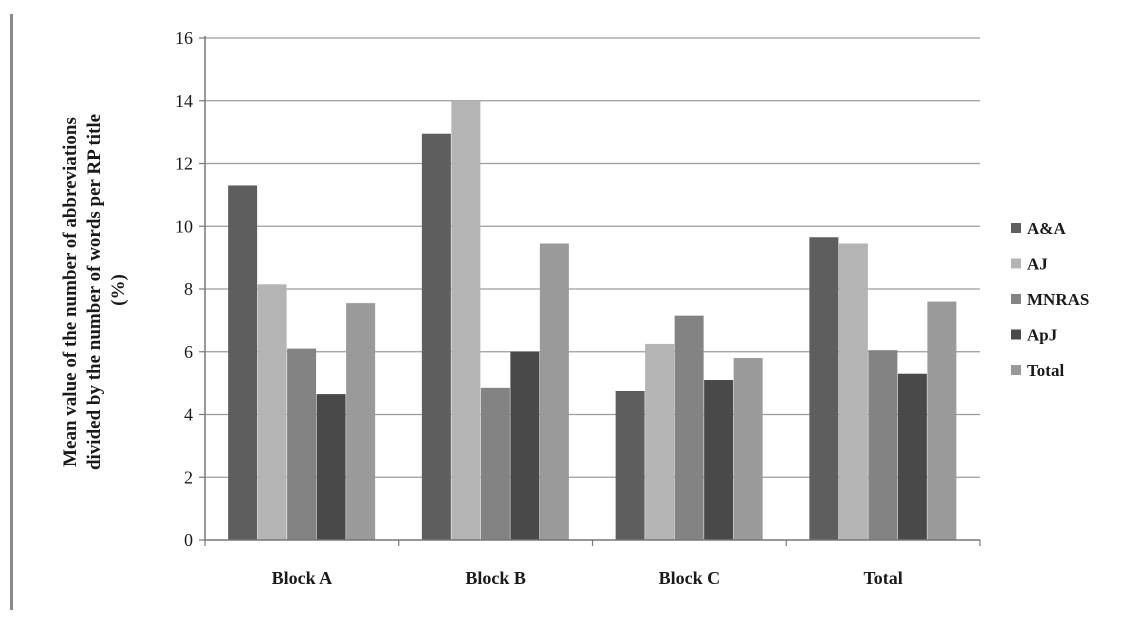  What do you see at coordinates (188, 415) in the screenshot?
I see `y-tick-label: 4` at bounding box center [188, 415].